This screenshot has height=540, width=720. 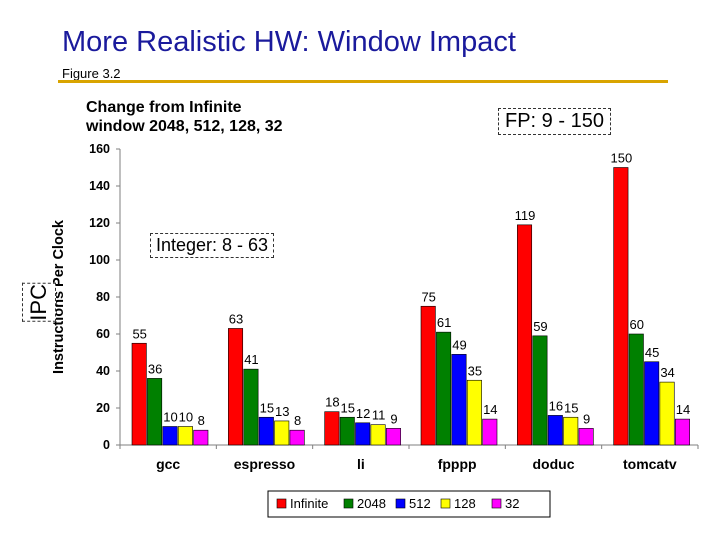 What do you see at coordinates (554, 464) in the screenshot?
I see `x-category-label: doduc` at bounding box center [554, 464].